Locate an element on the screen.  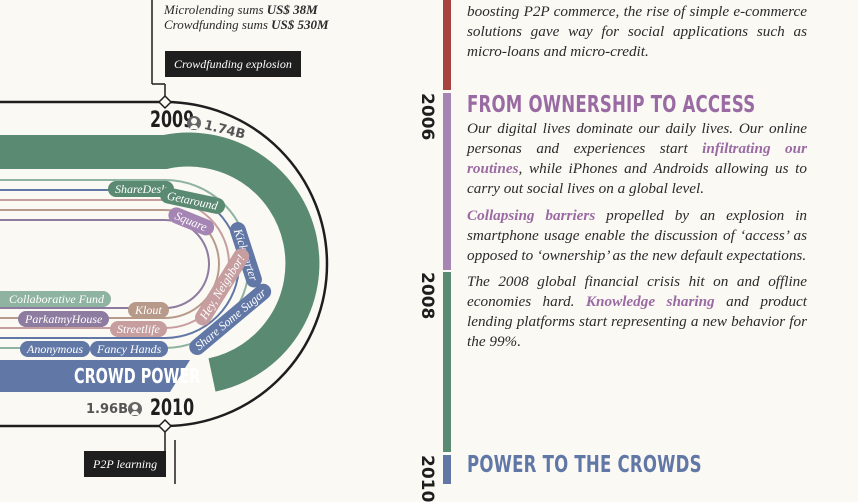
crowd-power-label: CROWD POWER is located at coordinates (137, 376).